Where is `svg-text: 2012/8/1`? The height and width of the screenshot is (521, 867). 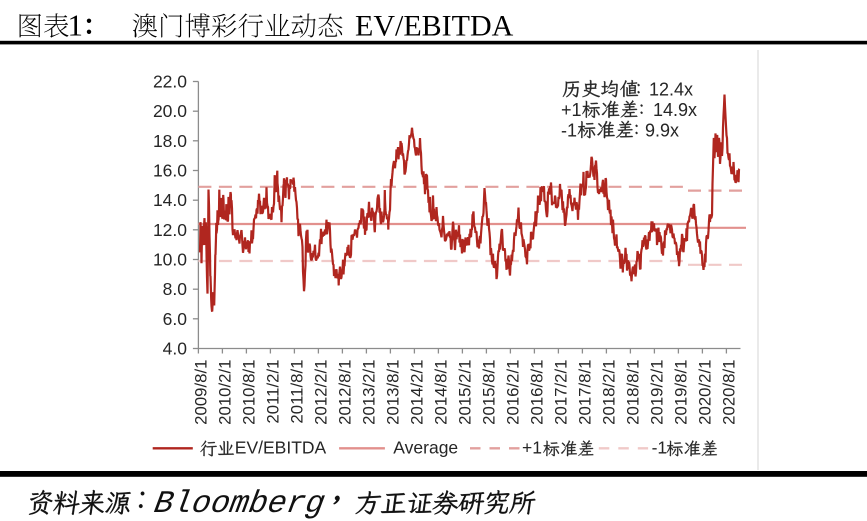 svg-text: 2012/8/1 is located at coordinates (344, 392).